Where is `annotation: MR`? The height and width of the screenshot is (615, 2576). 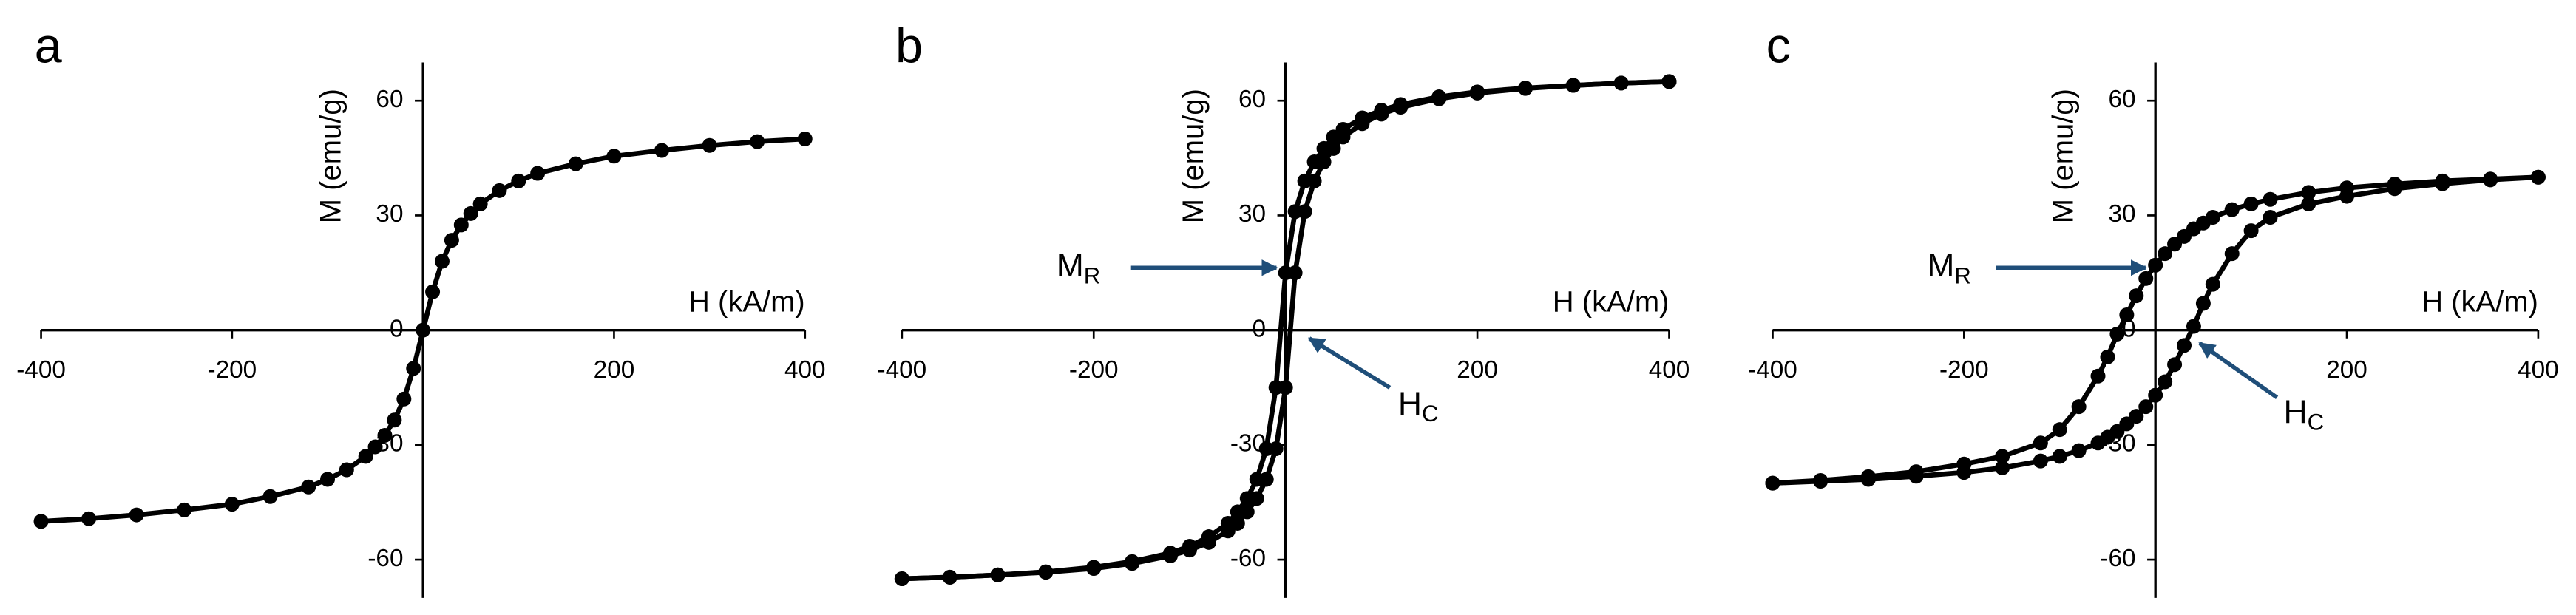 annotation: MR is located at coordinates (1948, 268).